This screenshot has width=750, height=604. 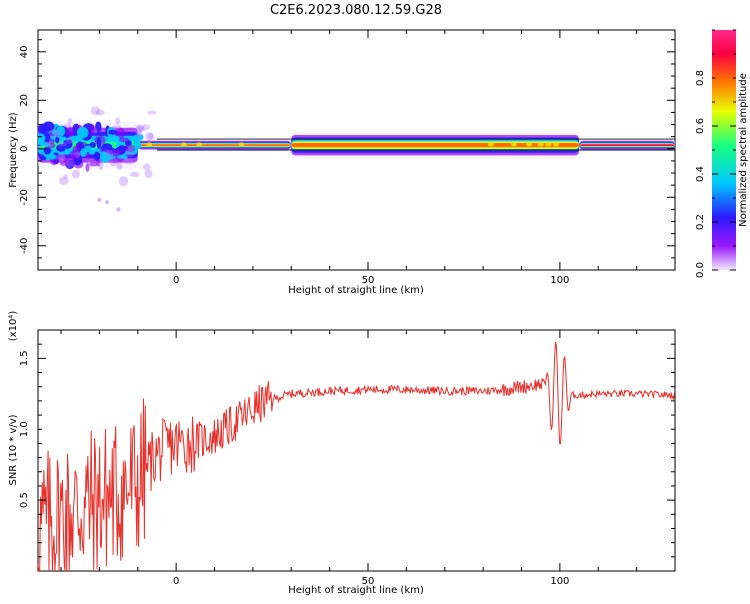 What do you see at coordinates (24, 197) in the screenshot?
I see `spectrogram-y-tick-label: -20` at bounding box center [24, 197].